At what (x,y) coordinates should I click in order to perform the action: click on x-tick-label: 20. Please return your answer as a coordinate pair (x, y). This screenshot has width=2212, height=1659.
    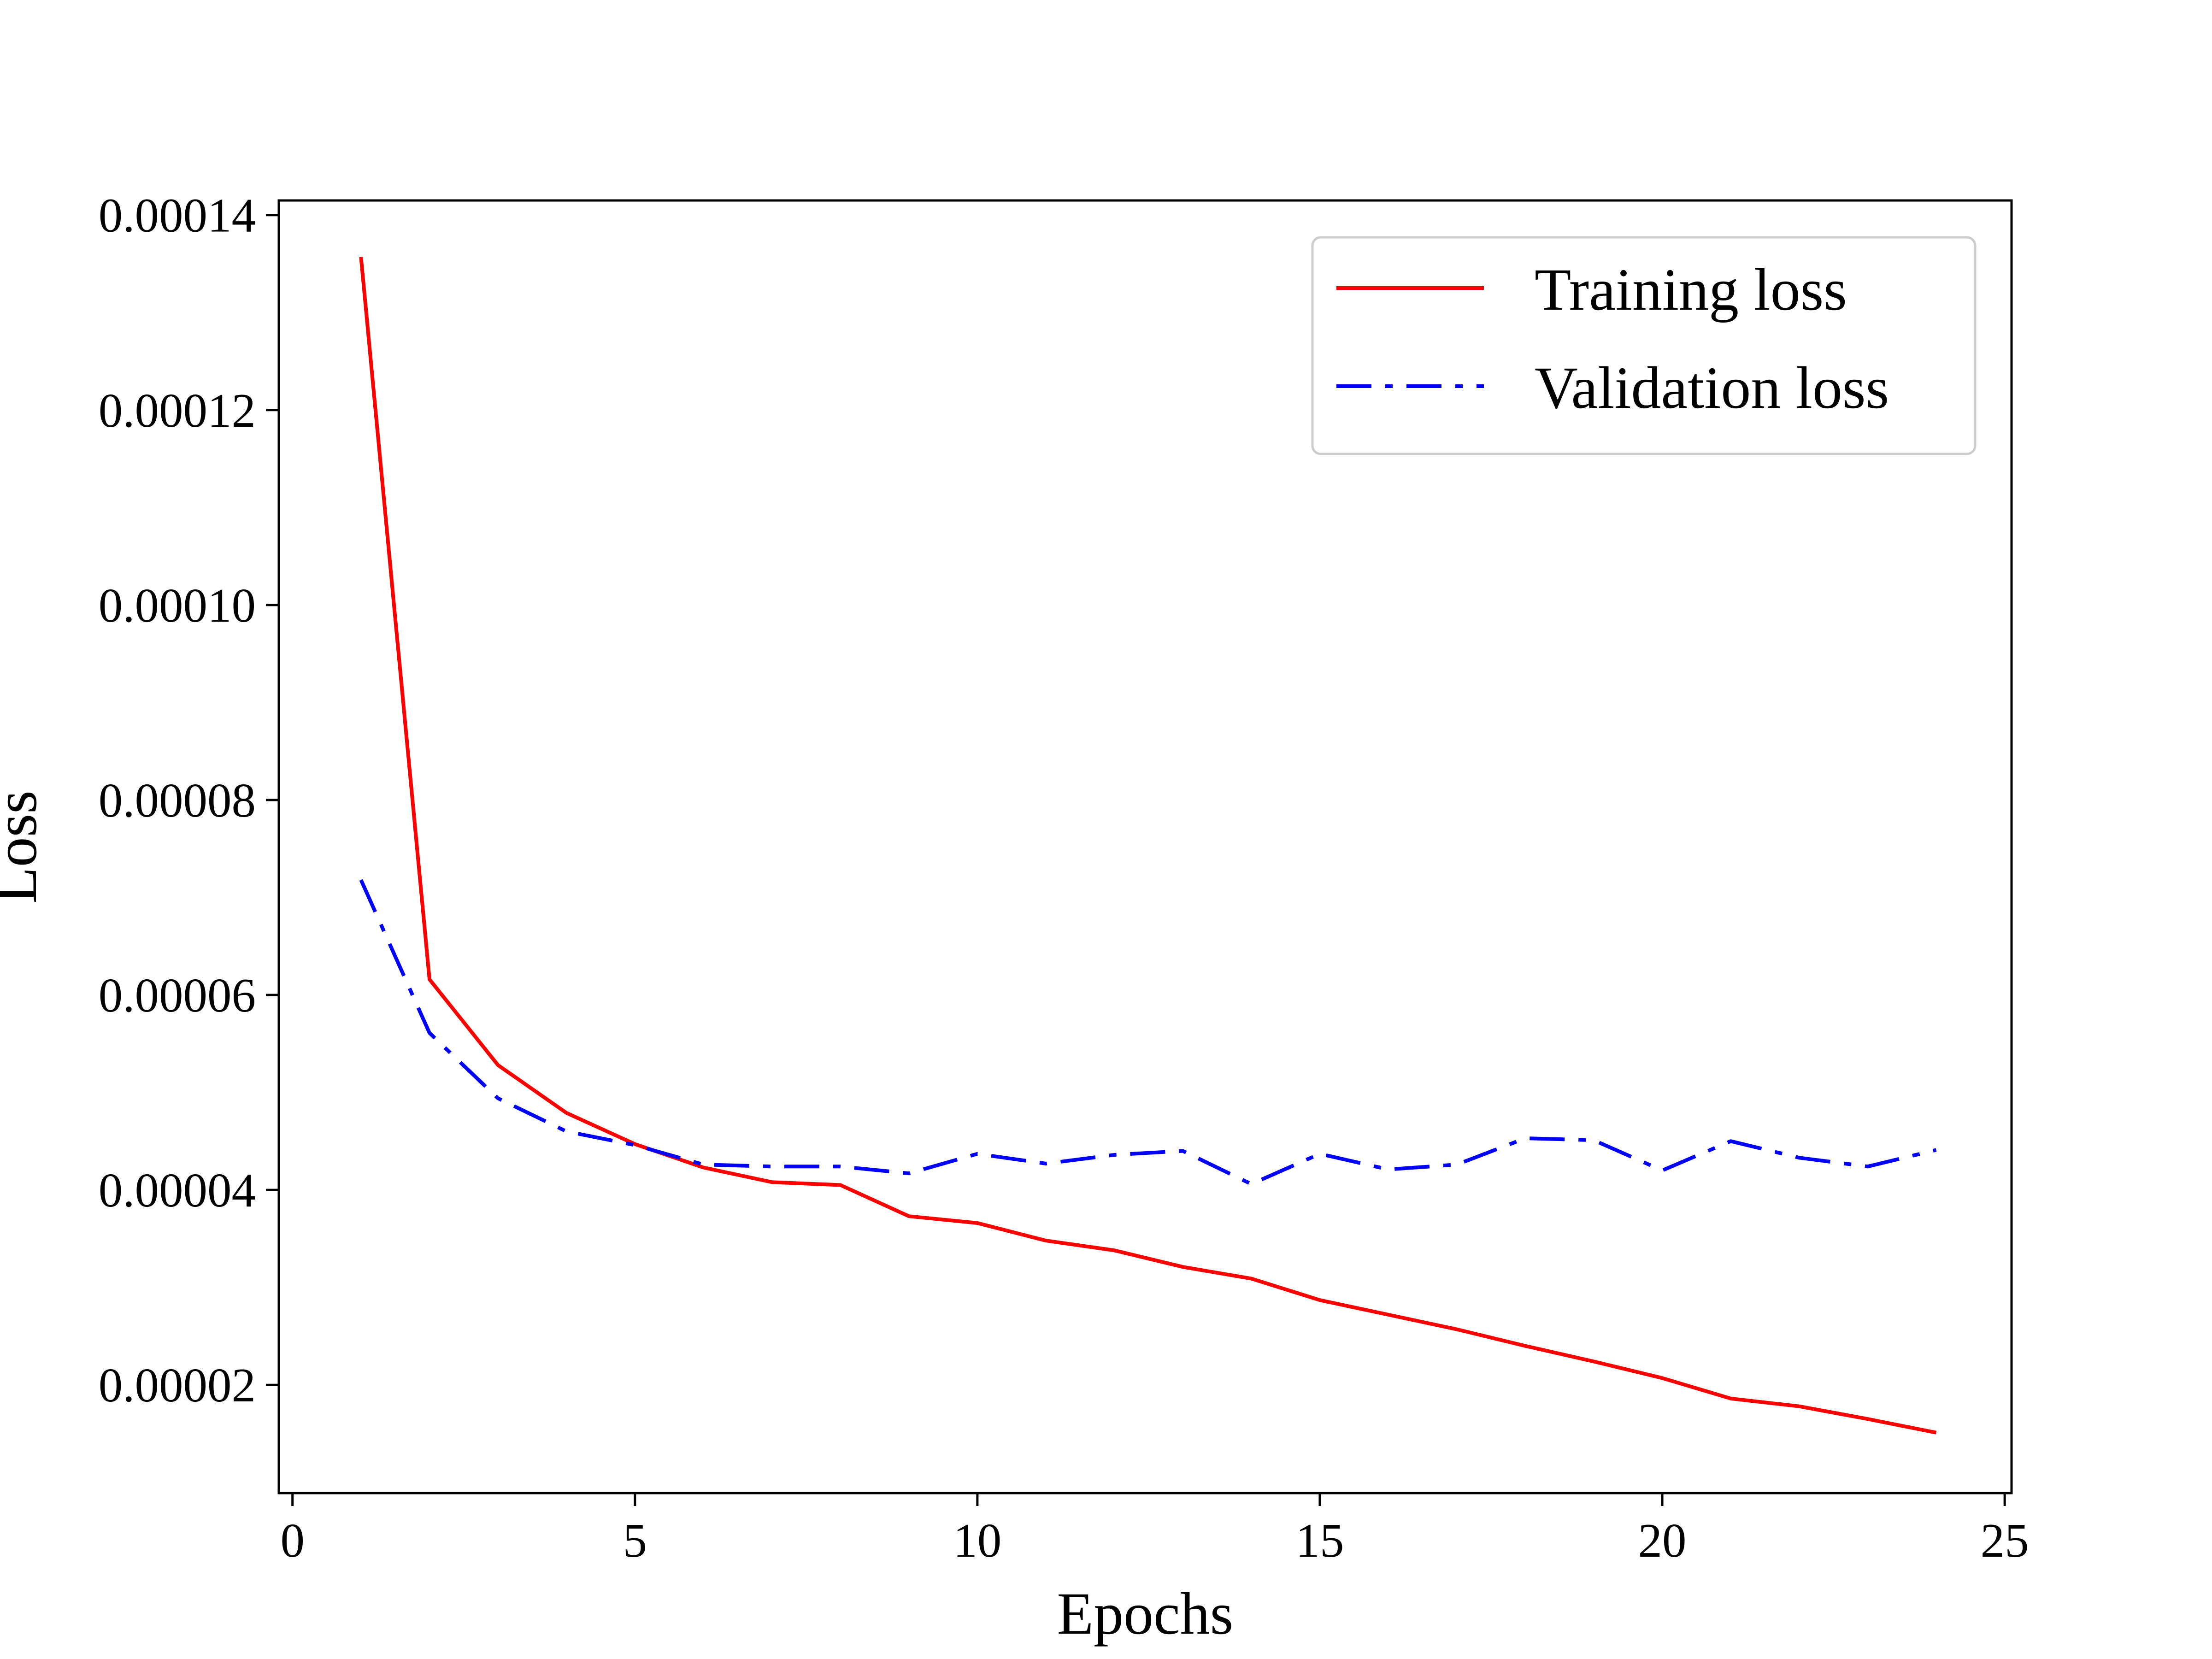
    Looking at the image, I should click on (1662, 1540).